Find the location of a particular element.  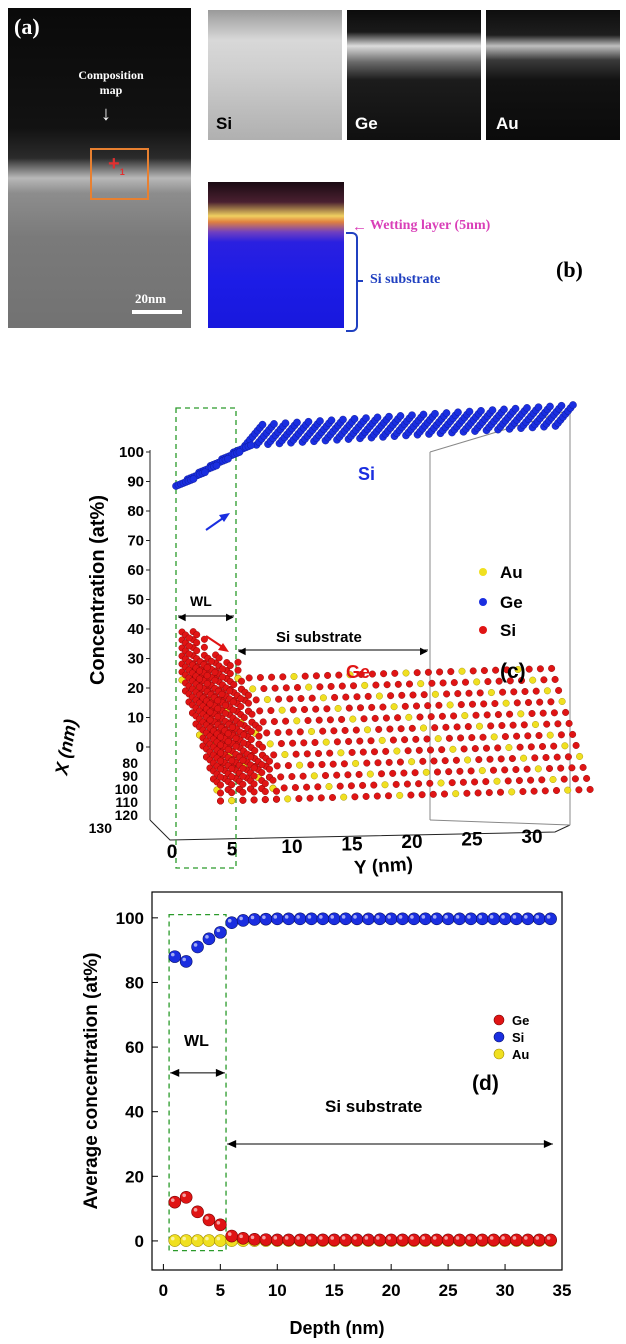

substrate-label: Si substrate is located at coordinates (405, 279).